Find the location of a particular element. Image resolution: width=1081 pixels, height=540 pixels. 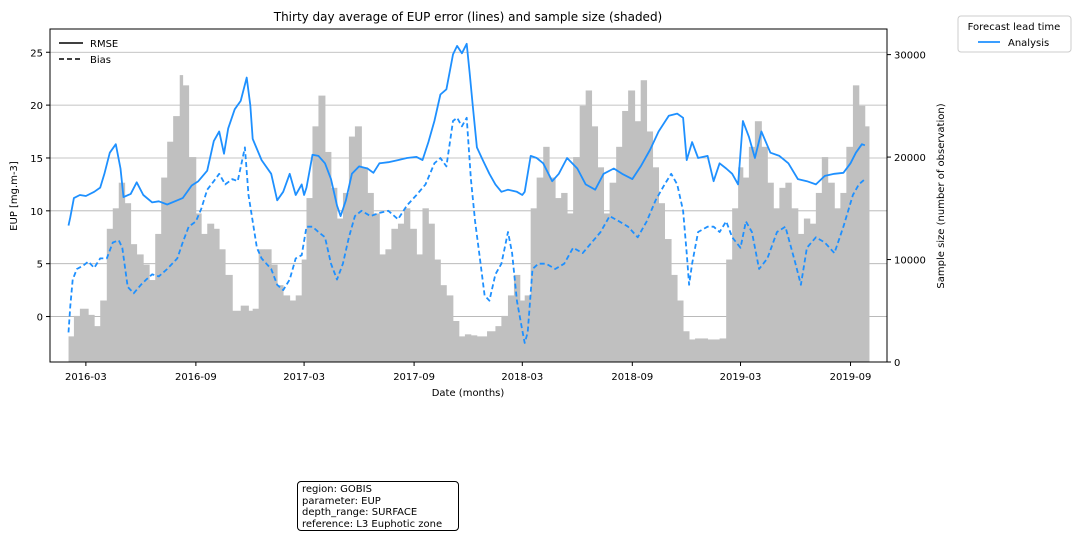

legend-bias-label: Bias is located at coordinates (100, 60).